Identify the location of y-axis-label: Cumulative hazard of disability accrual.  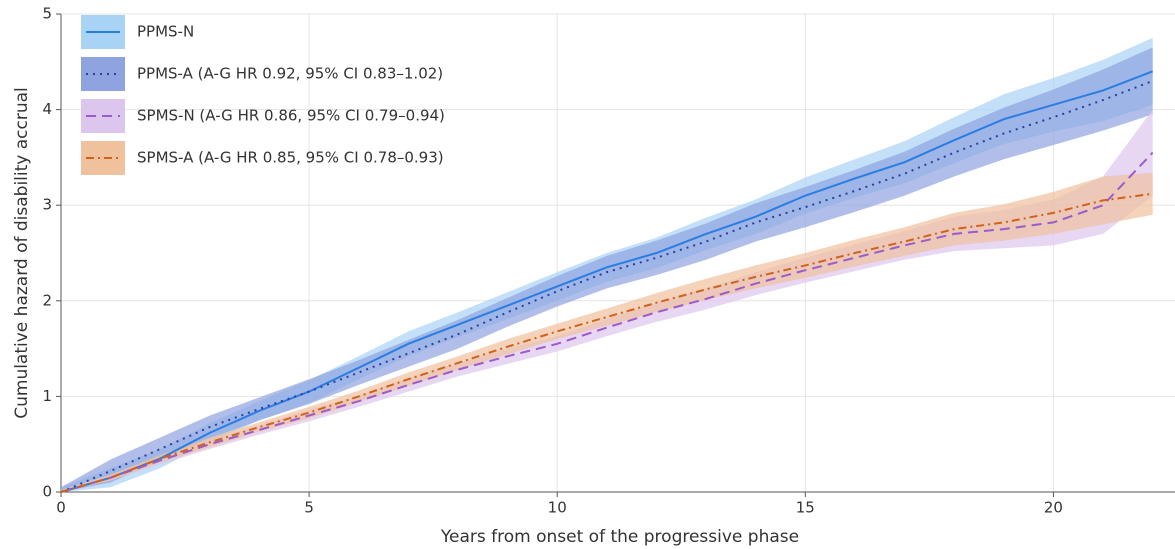
(22, 253).